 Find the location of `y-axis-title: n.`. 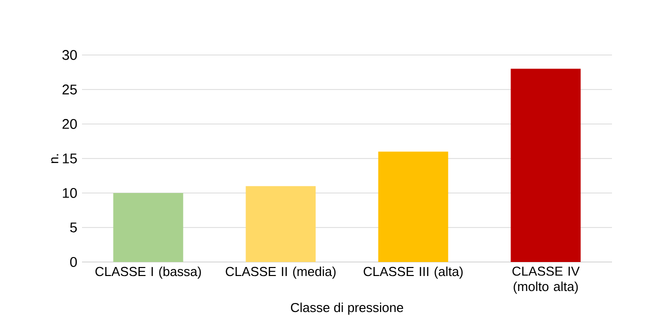

y-axis-title: n. is located at coordinates (54, 159).